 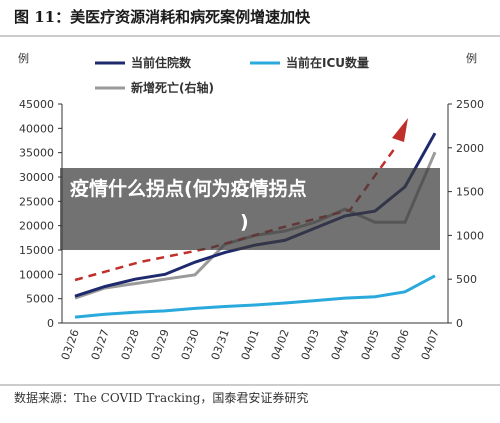 I want to click on y-tick-label: 15000, so click(x=36, y=250).